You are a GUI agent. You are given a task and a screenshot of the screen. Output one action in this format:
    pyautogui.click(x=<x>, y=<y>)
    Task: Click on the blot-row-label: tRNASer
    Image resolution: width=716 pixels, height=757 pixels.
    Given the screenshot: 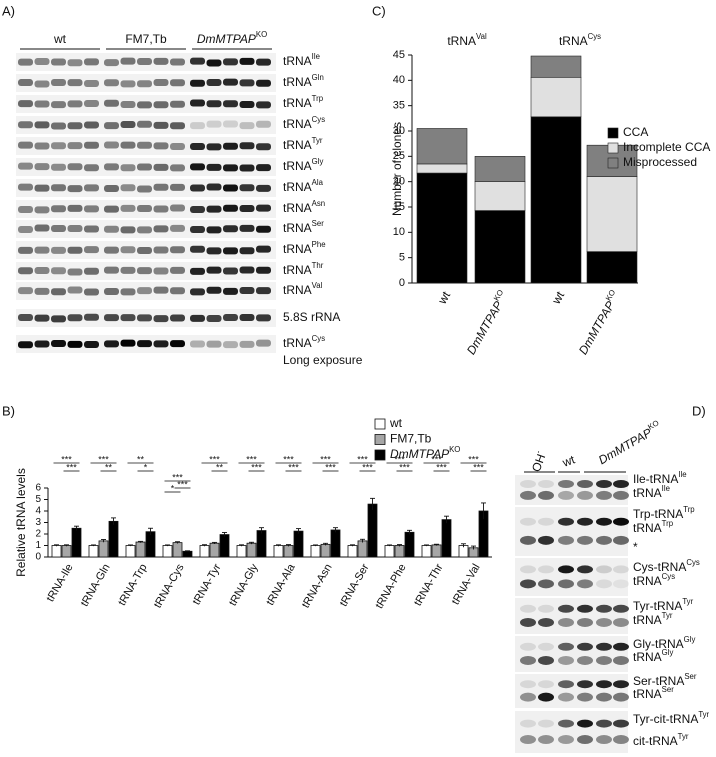 What is the action you would take?
    pyautogui.click(x=653, y=693)
    